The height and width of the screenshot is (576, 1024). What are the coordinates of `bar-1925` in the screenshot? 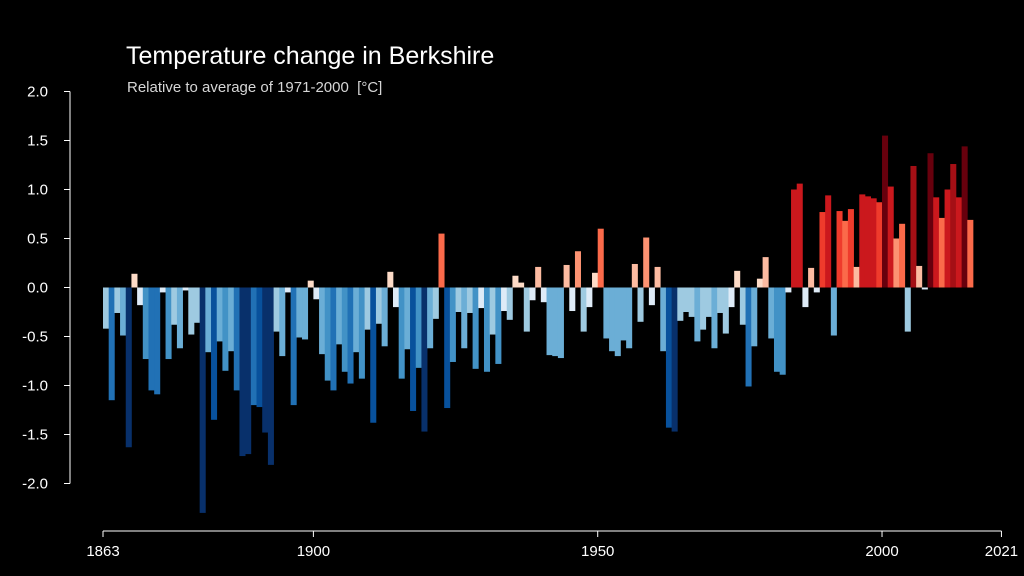 It's located at (458, 299).